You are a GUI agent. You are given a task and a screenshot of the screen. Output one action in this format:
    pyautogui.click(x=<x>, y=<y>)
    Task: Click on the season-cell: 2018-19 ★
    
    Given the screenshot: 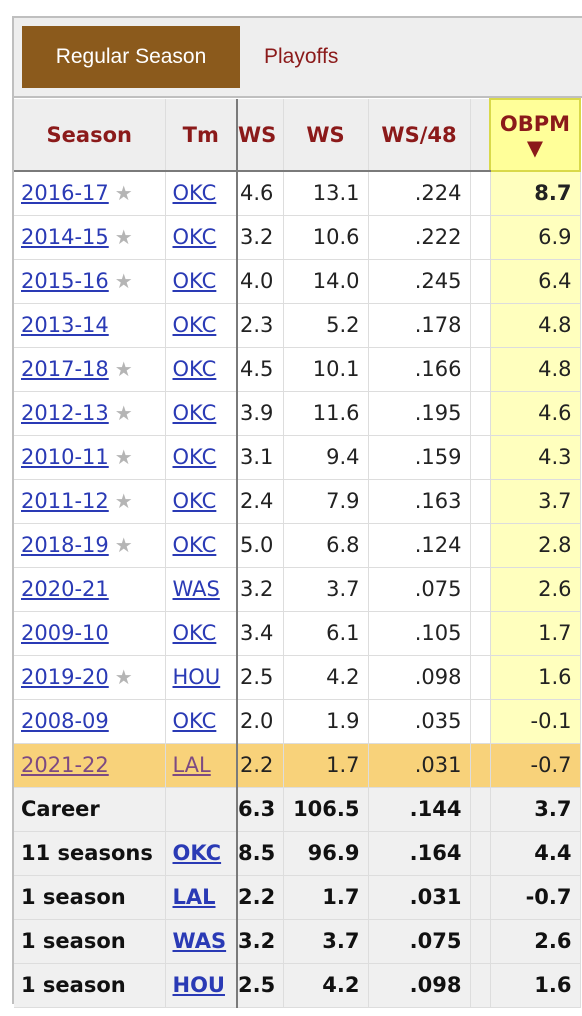 What is the action you would take?
    pyautogui.click(x=90, y=545)
    